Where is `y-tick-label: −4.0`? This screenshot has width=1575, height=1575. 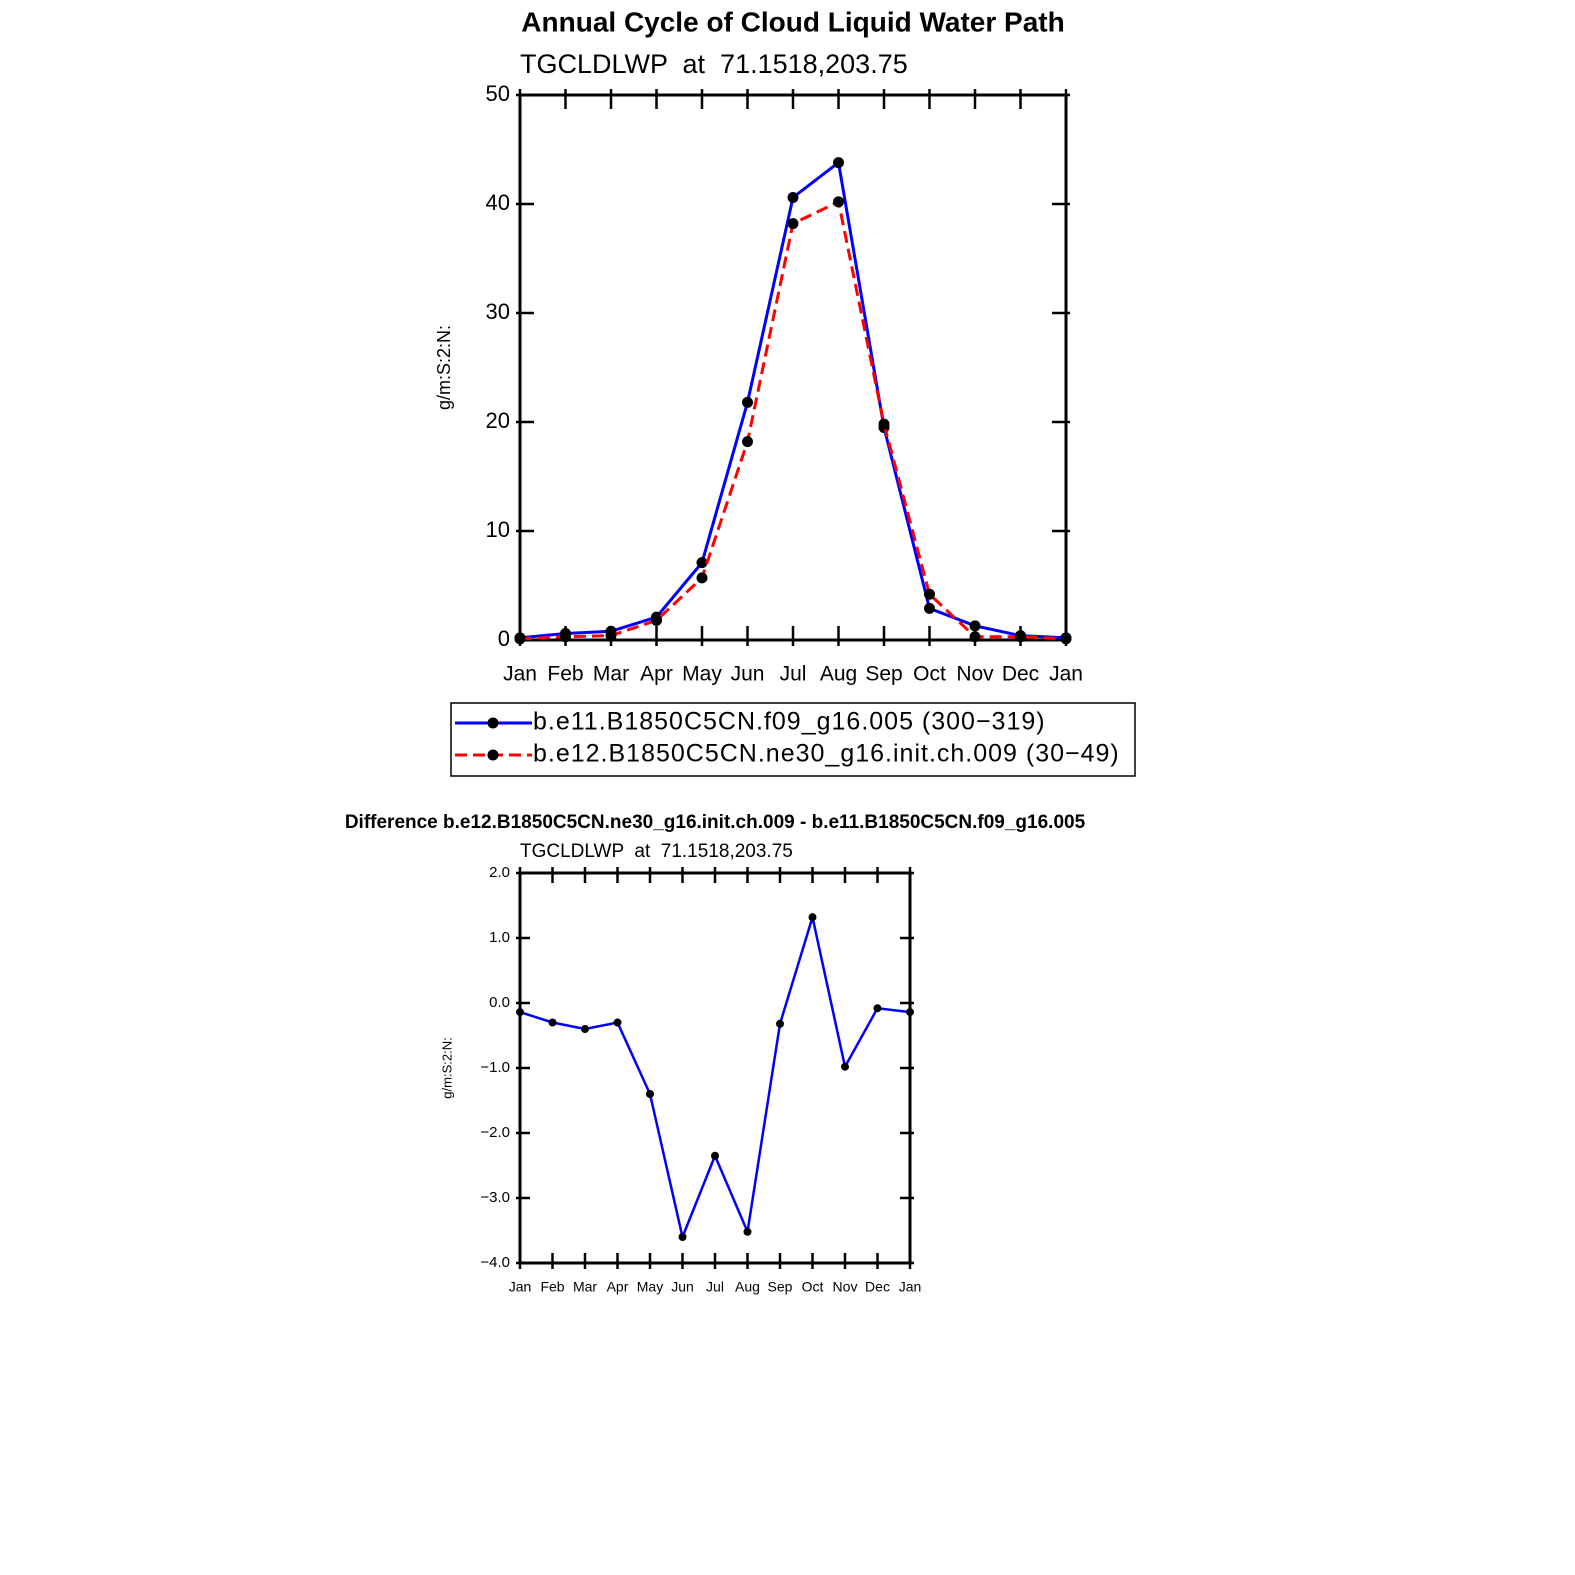
y-tick-label: −4.0 is located at coordinates (495, 1262).